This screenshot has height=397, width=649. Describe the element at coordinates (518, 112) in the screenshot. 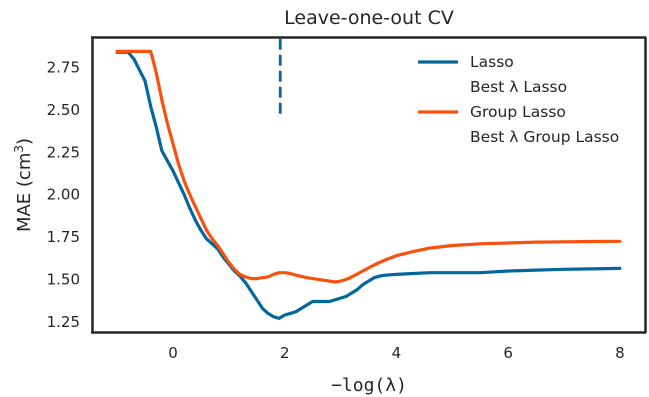

I see `legend-label: Group Lasso` at that location.